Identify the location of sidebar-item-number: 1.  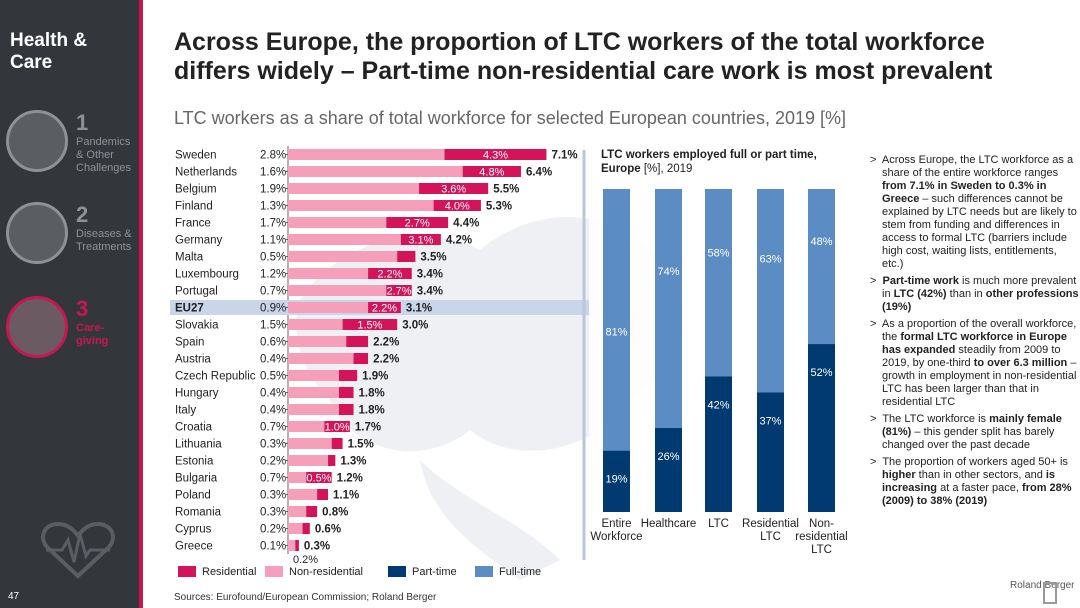
(82, 122).